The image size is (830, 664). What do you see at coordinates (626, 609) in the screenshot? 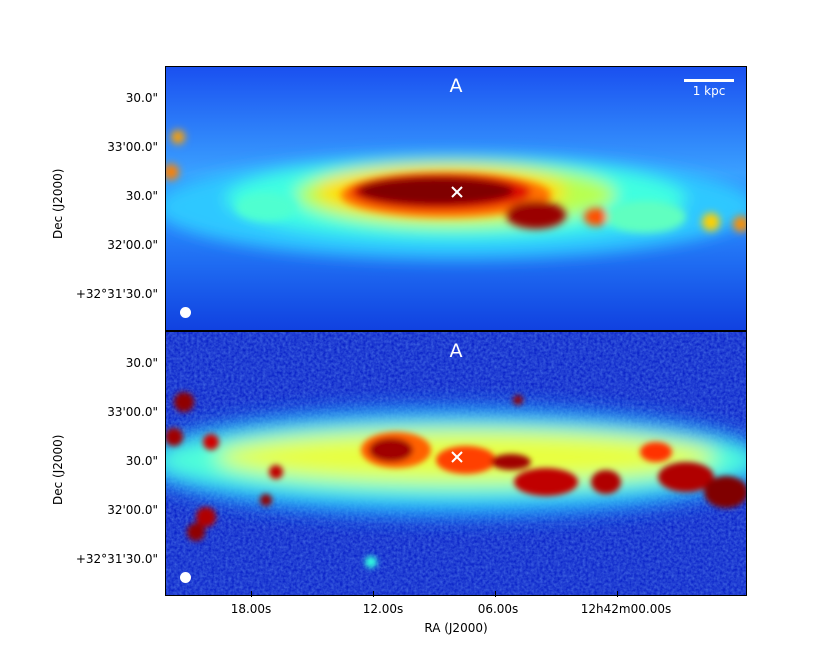
I see `xtick-label: 12h42m00.00s` at bounding box center [626, 609].